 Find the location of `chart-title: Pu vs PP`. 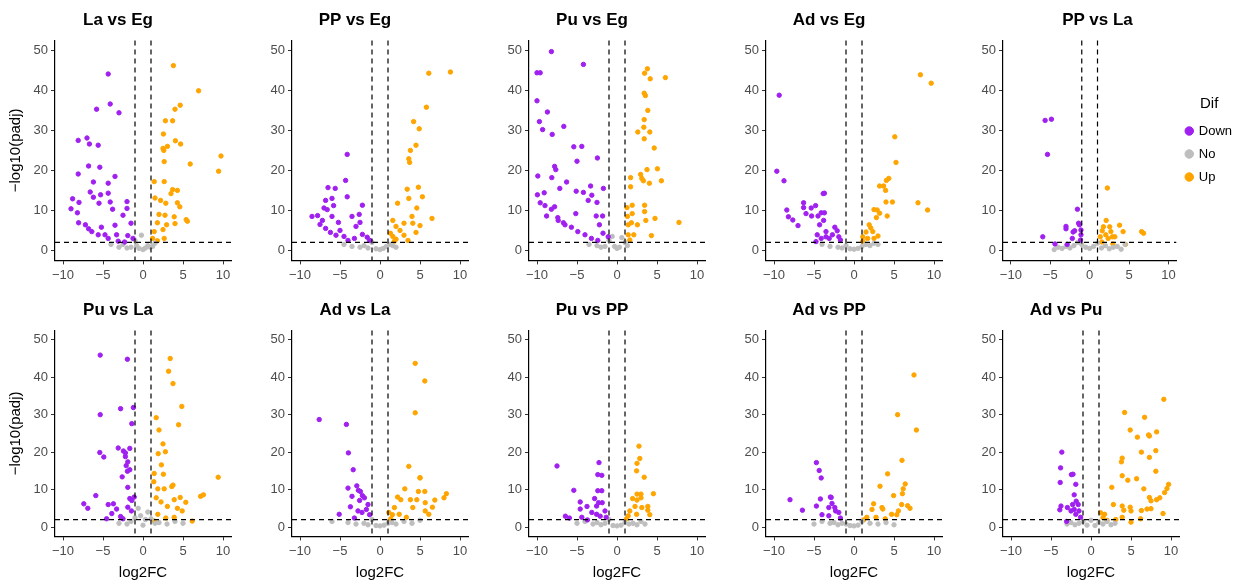

chart-title: Pu vs PP is located at coordinates (592, 309).